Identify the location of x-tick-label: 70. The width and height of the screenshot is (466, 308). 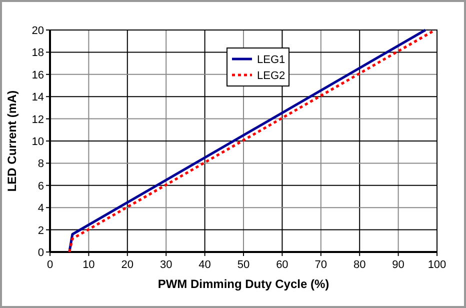
(321, 265).